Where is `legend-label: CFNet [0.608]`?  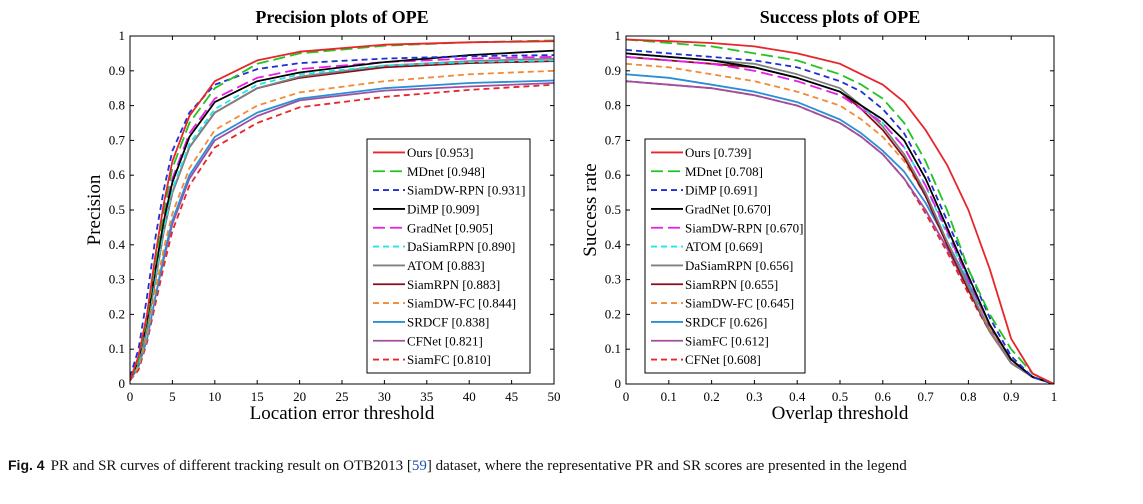 legend-label: CFNet [0.608] is located at coordinates (723, 359).